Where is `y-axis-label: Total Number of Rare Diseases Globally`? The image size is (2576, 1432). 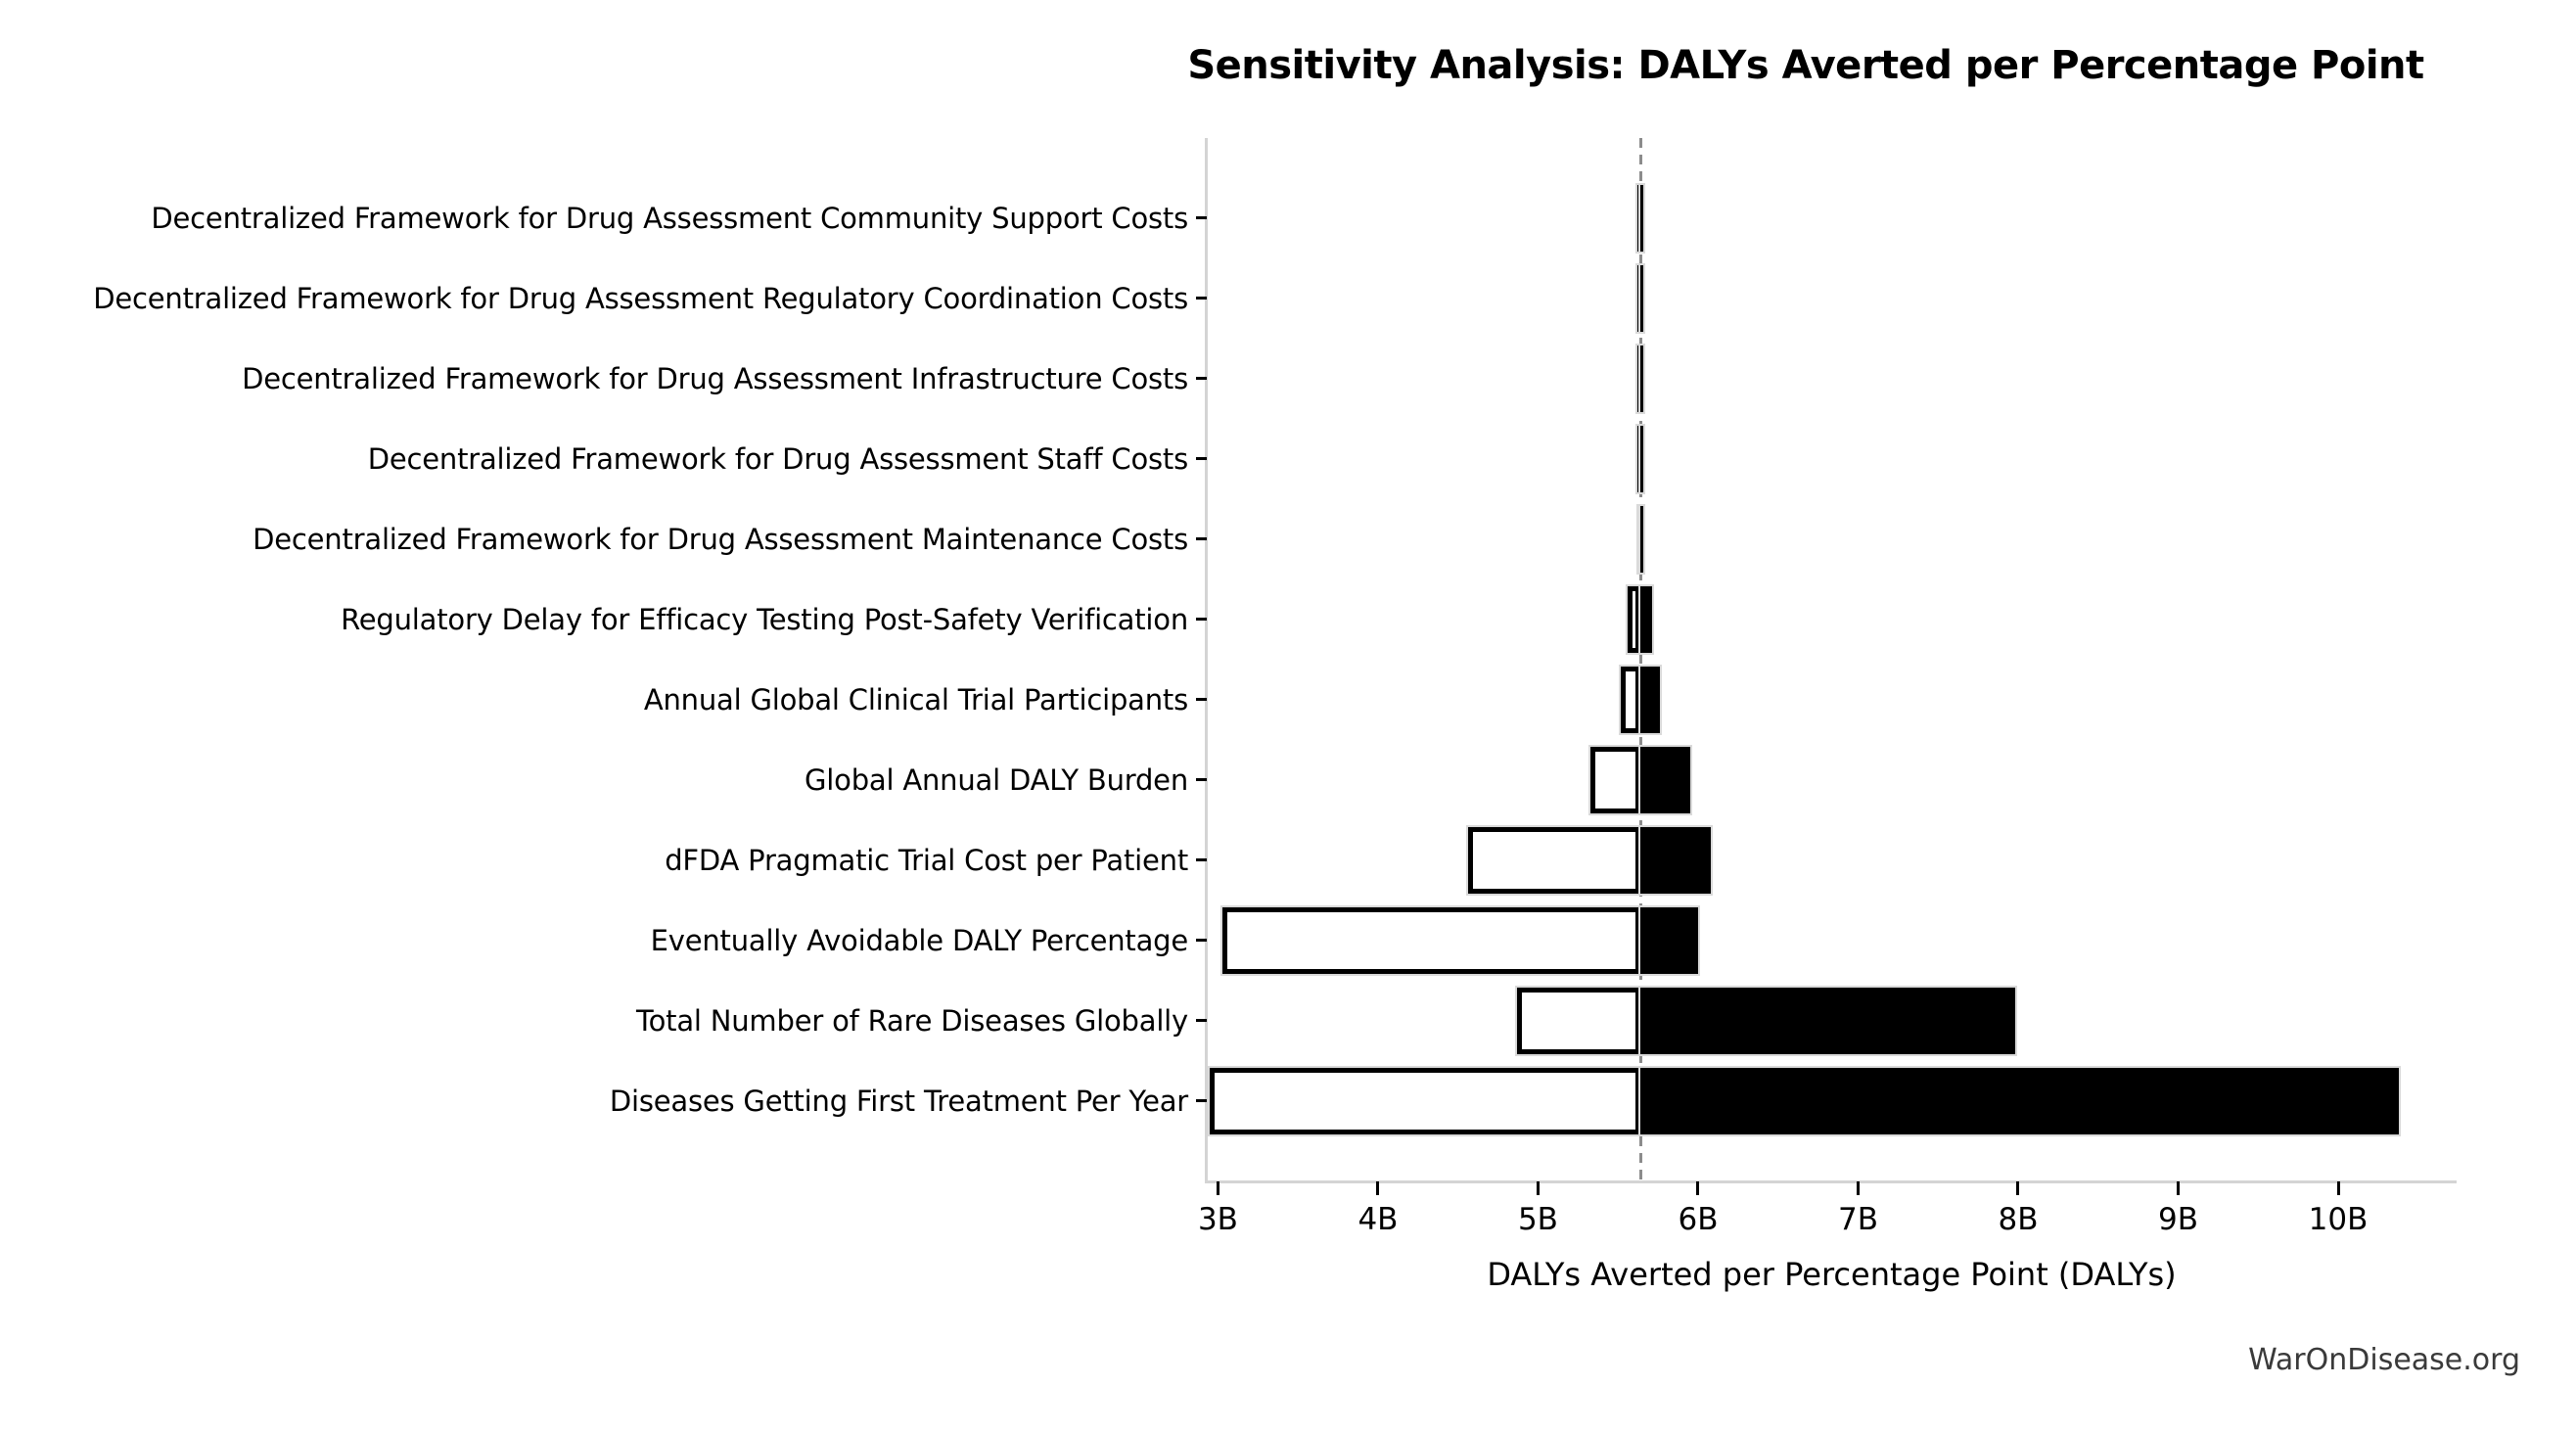 y-axis-label: Total Number of Rare Diseases Globally is located at coordinates (912, 1021).